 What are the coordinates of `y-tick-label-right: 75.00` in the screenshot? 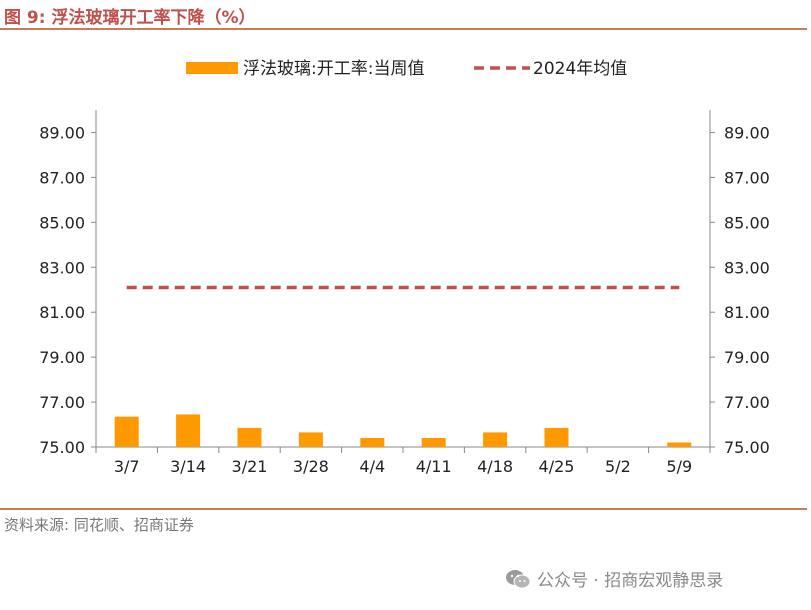 It's located at (747, 447).